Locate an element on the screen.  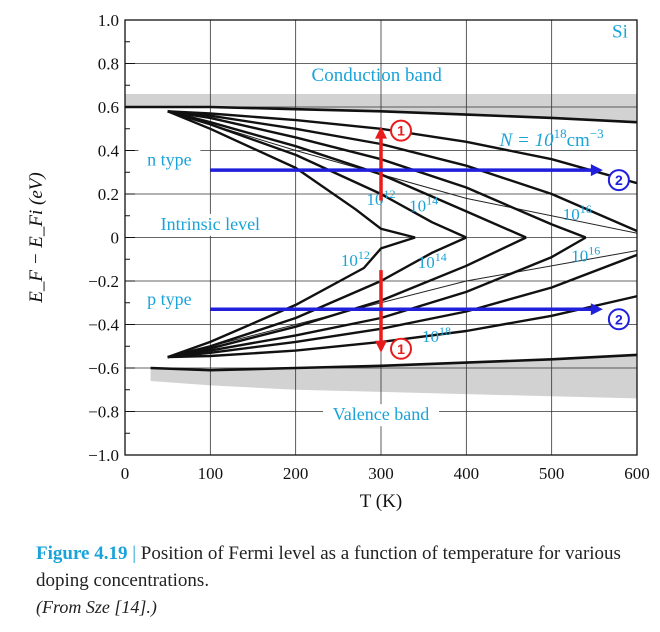
conduction-band-label: Conduction band is located at coordinates (377, 75).